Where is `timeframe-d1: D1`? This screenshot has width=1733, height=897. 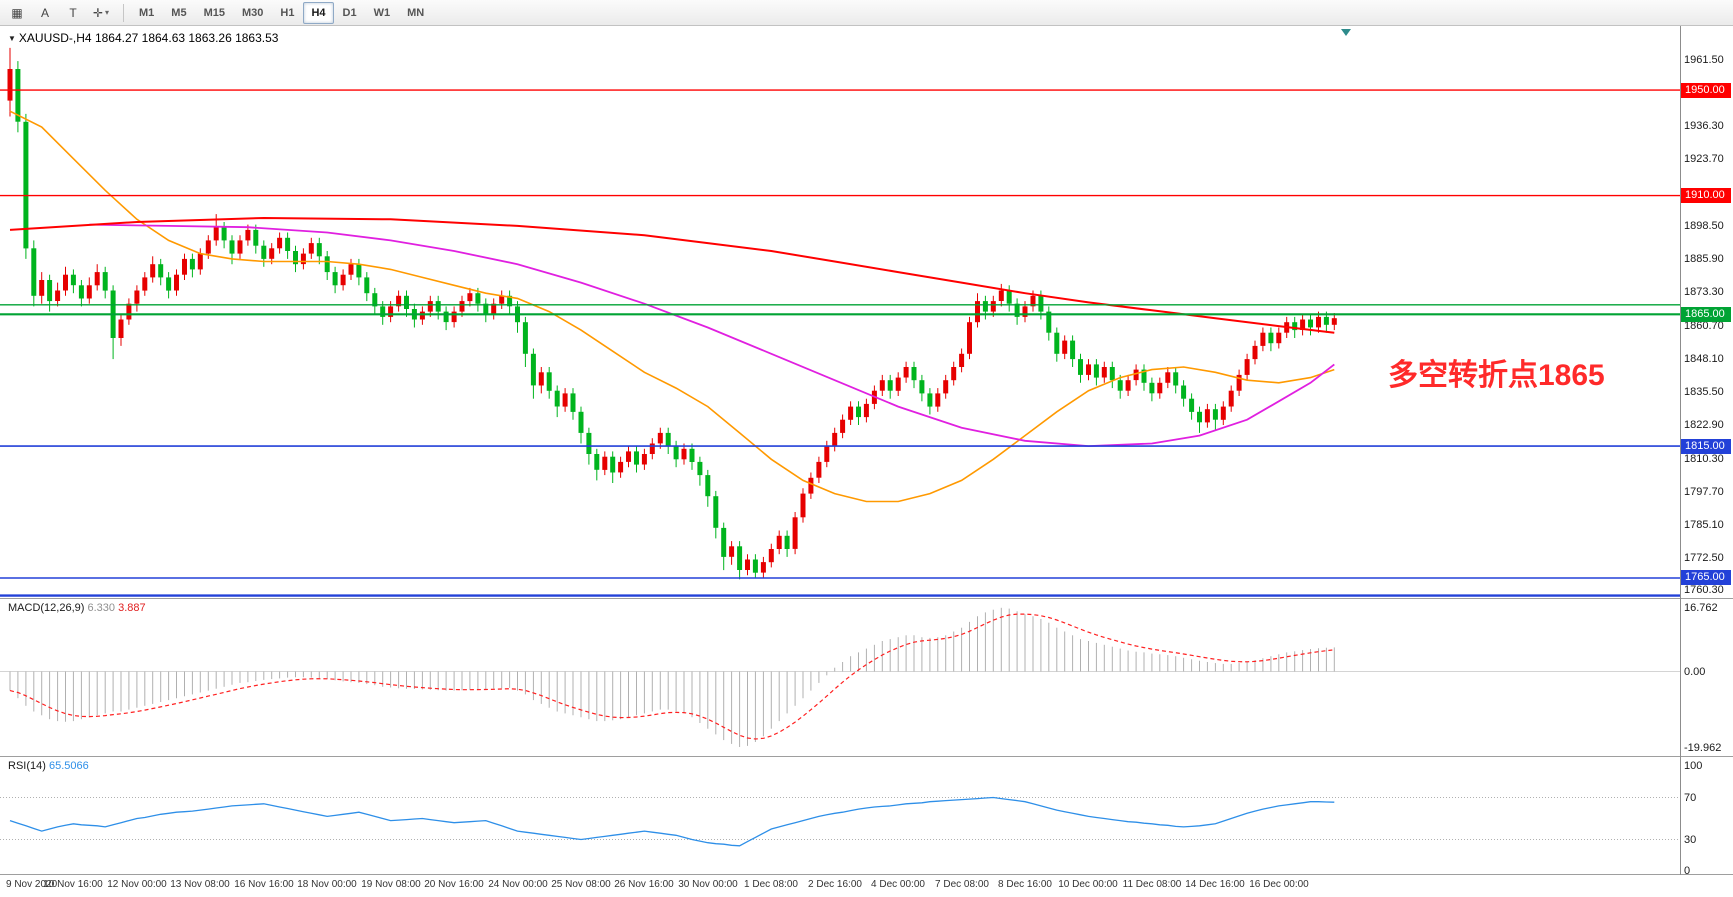 timeframe-d1: D1 is located at coordinates (349, 12).